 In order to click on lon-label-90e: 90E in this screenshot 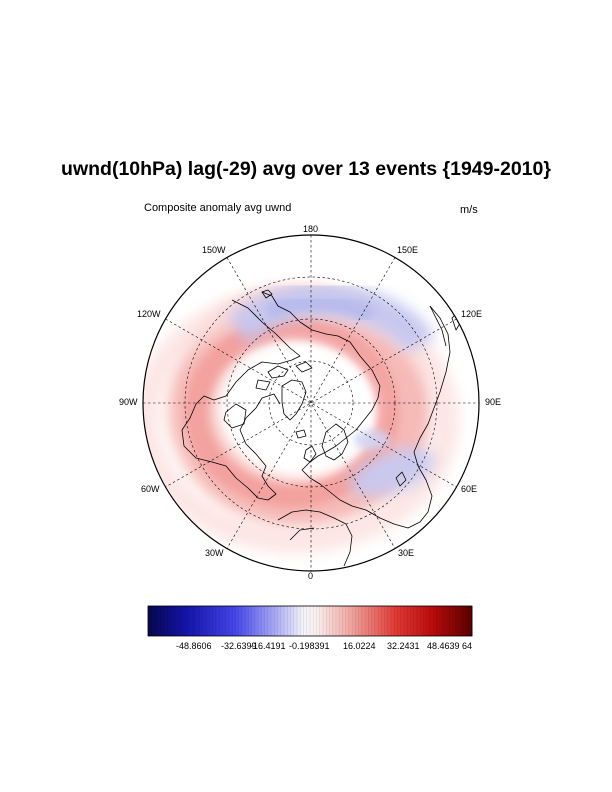, I will do `click(493, 402)`.